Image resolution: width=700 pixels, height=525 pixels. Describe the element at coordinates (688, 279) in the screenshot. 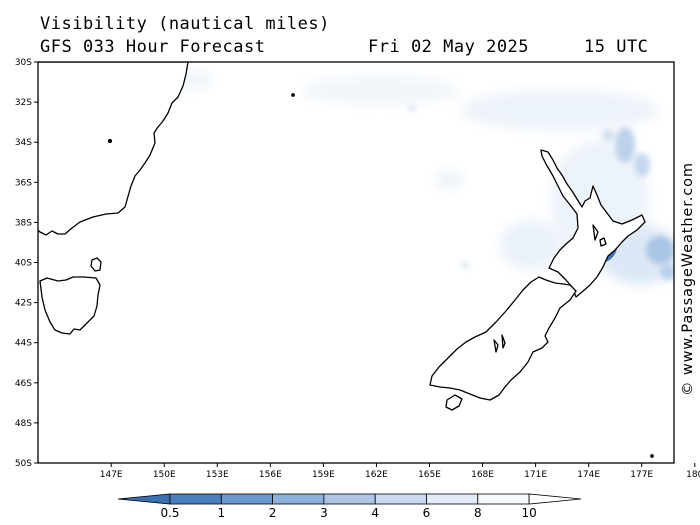

I see `site-watermark: © www.PassageWeather.com` at that location.